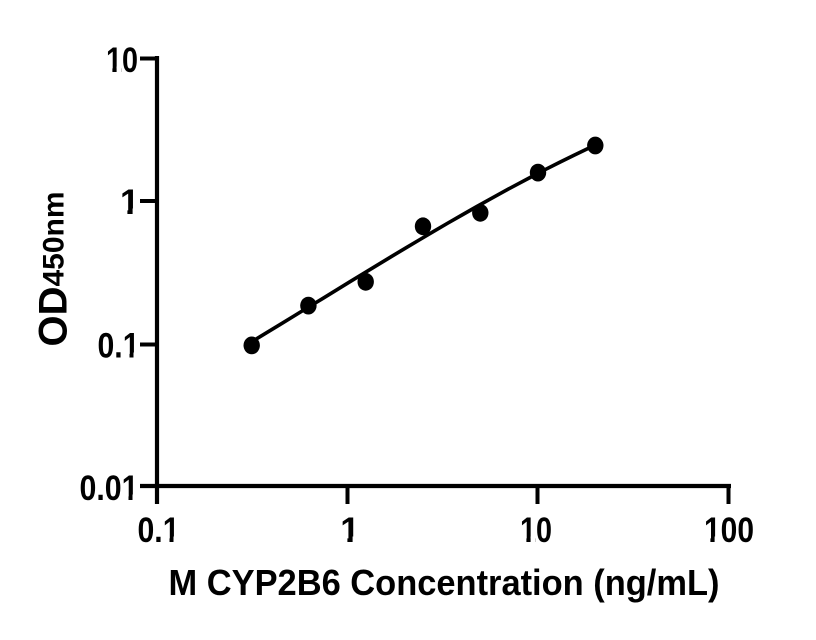  I want to click on svg-text: 0.01, so click(109, 488).